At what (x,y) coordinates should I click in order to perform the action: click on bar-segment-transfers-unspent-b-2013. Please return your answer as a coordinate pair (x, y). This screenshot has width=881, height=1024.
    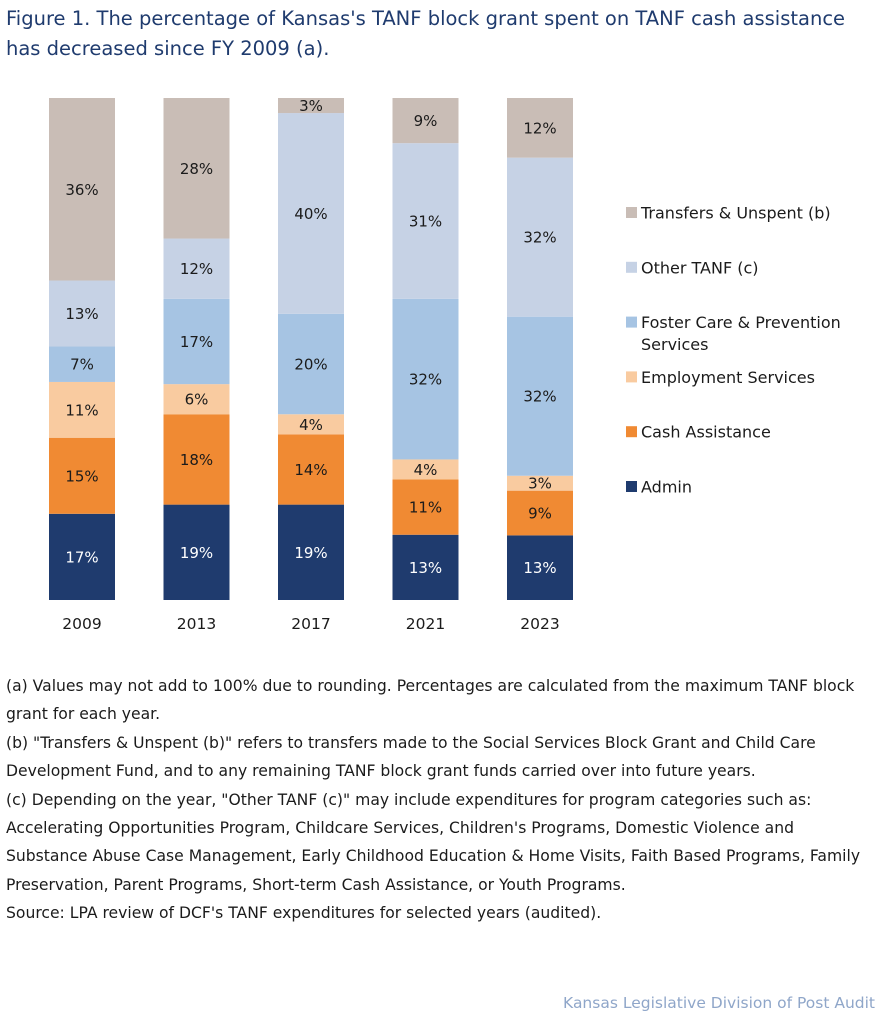
    Looking at the image, I should click on (196, 168).